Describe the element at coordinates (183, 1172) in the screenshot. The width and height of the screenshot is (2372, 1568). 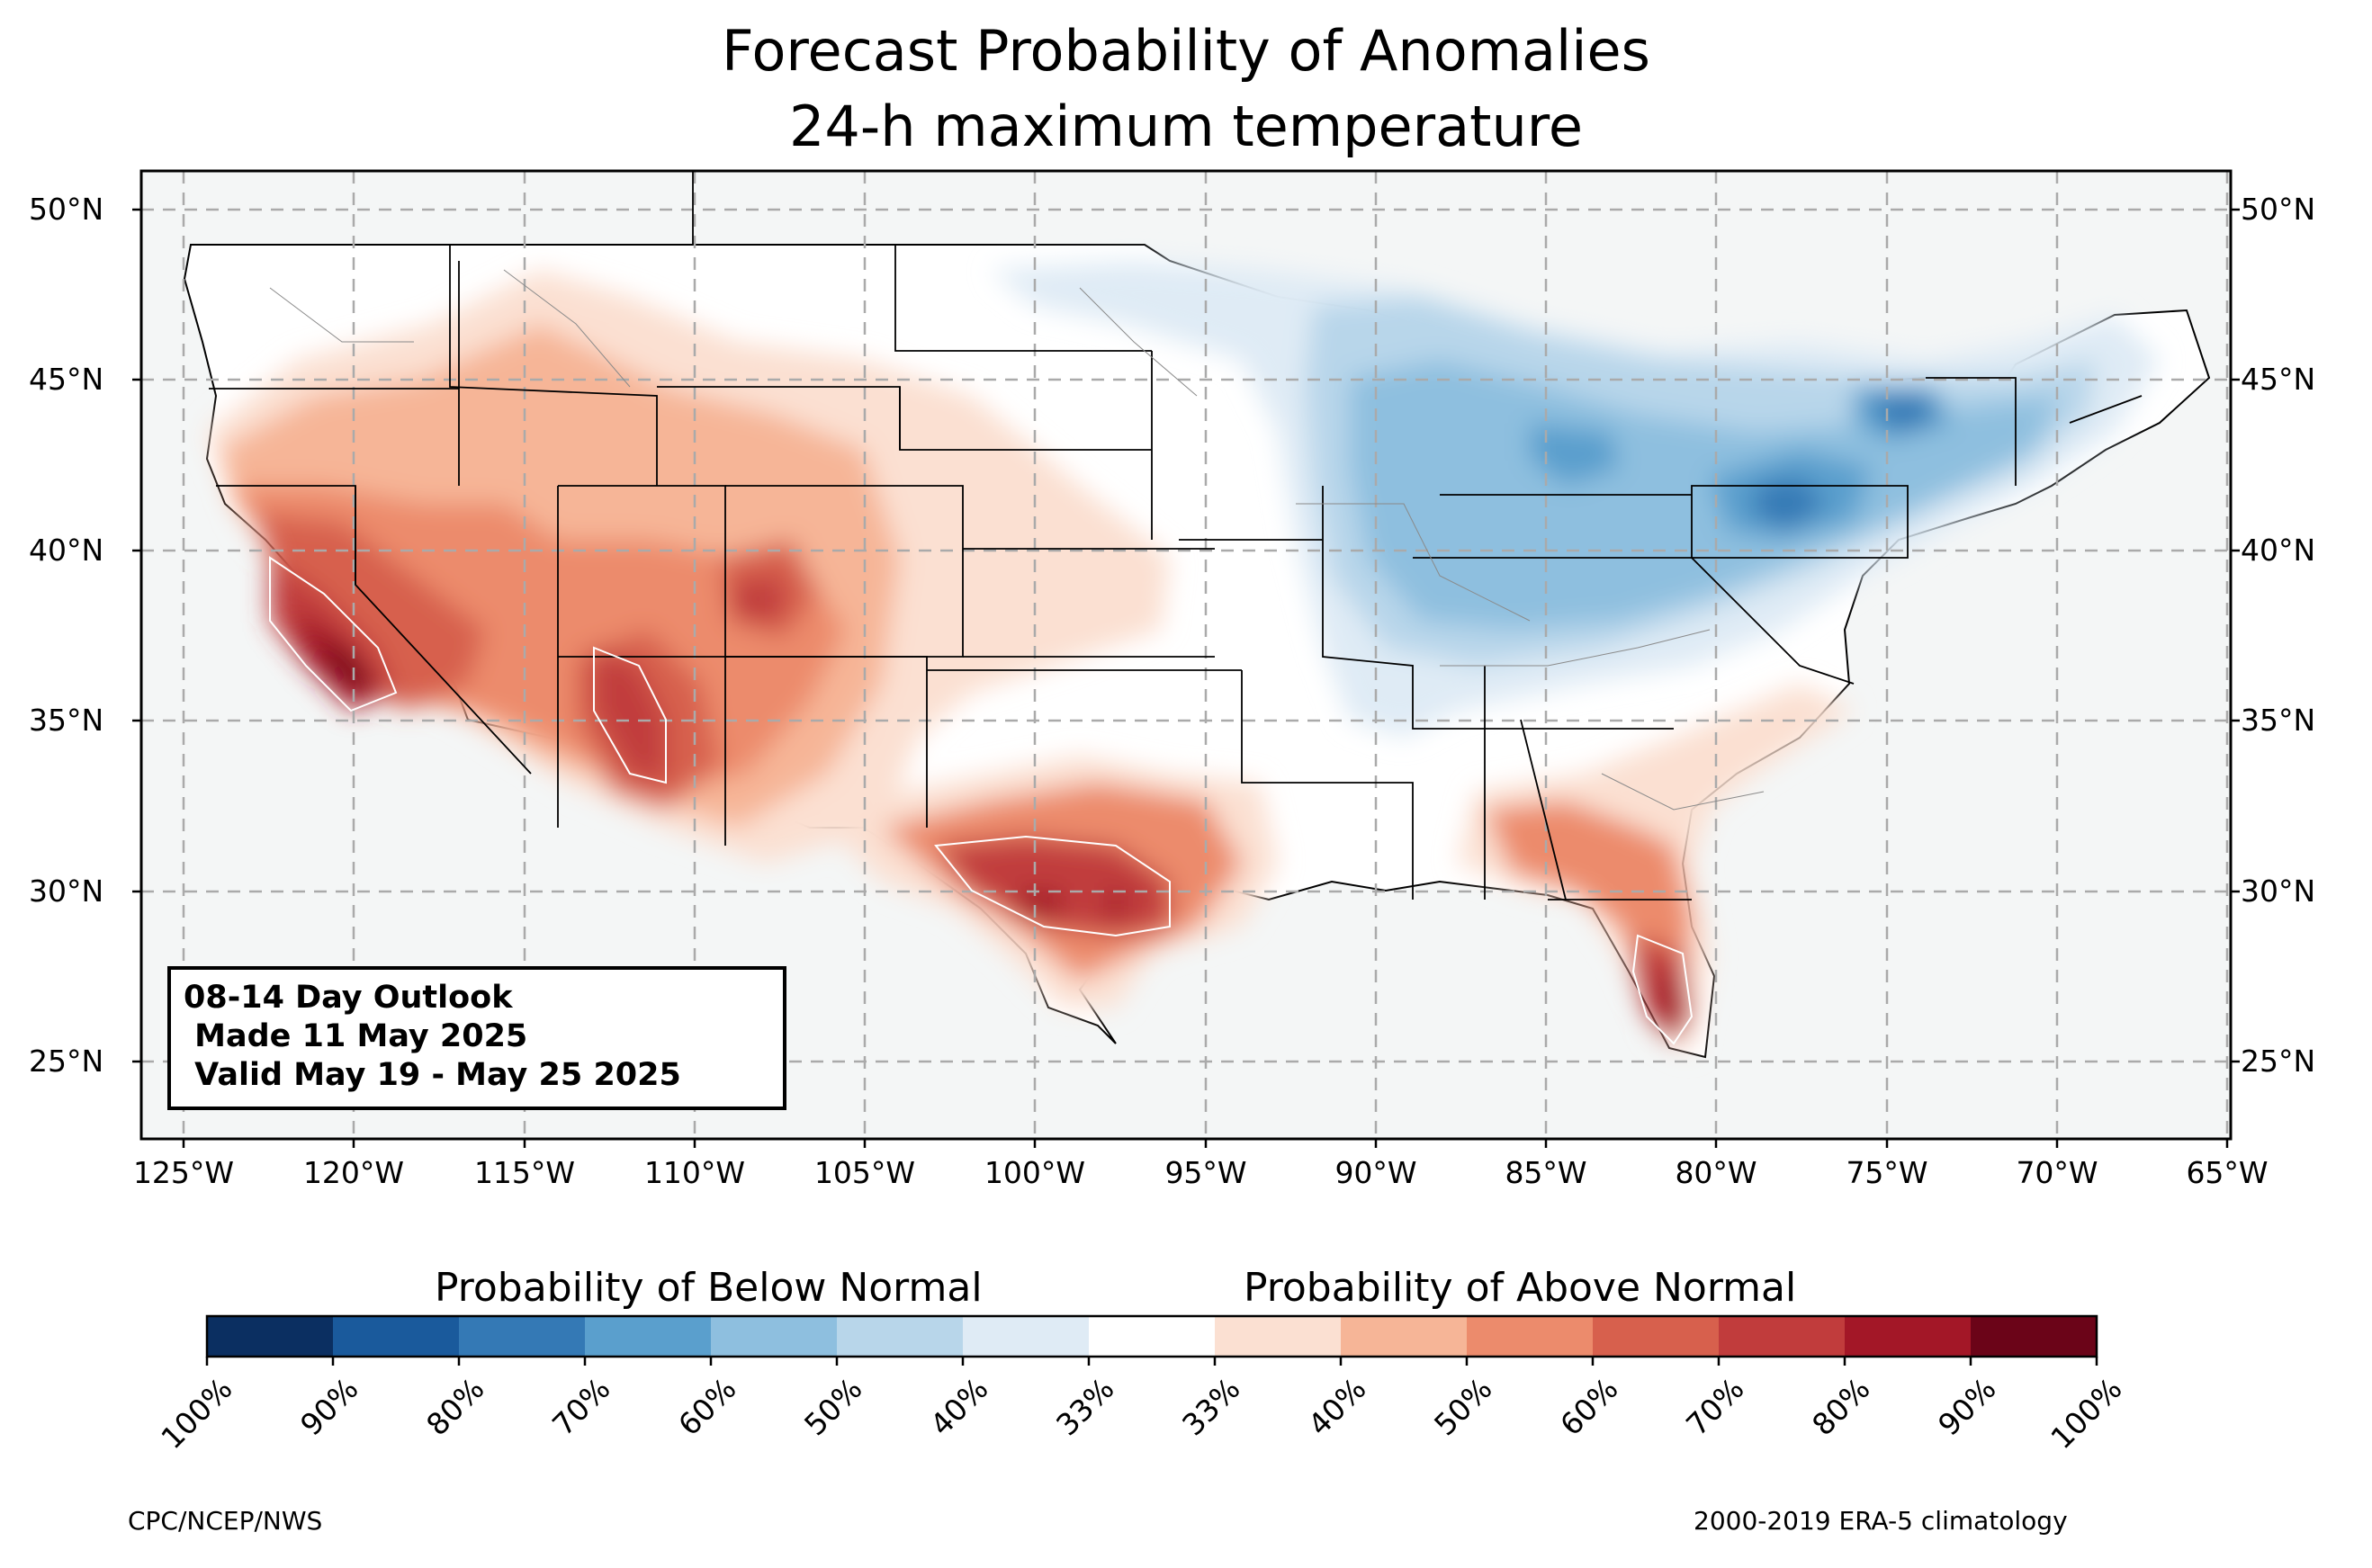
I see `lon-label: 125°W` at that location.